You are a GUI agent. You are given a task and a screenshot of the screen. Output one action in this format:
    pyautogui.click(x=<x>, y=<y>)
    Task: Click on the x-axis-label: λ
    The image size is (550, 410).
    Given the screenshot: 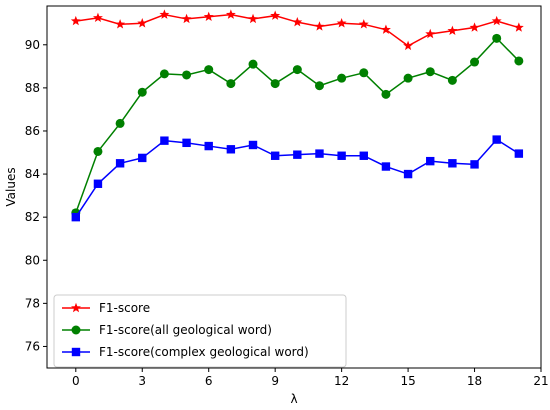 What is the action you would take?
    pyautogui.click(x=293, y=399)
    